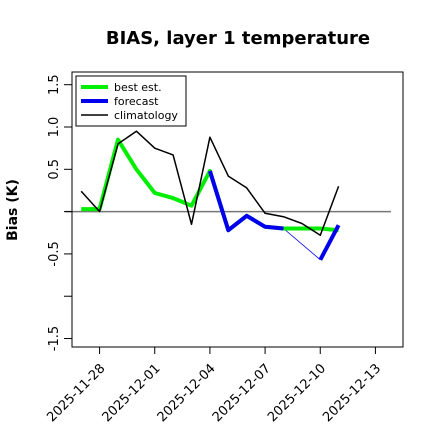 The width and height of the screenshot is (440, 440). I want to click on legend-label: forecast, so click(136, 101).